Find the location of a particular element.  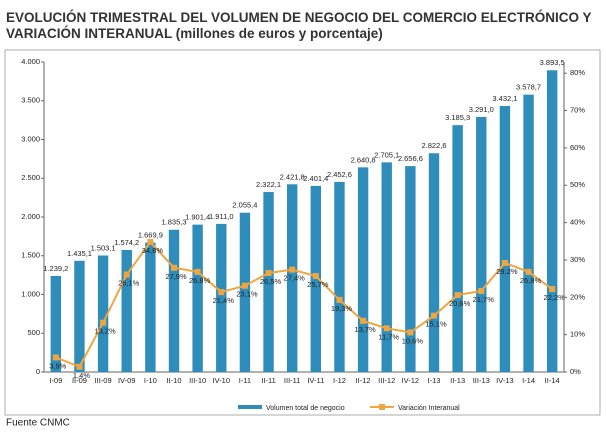

bar-value-label: 2.640,8 is located at coordinates (363, 159).